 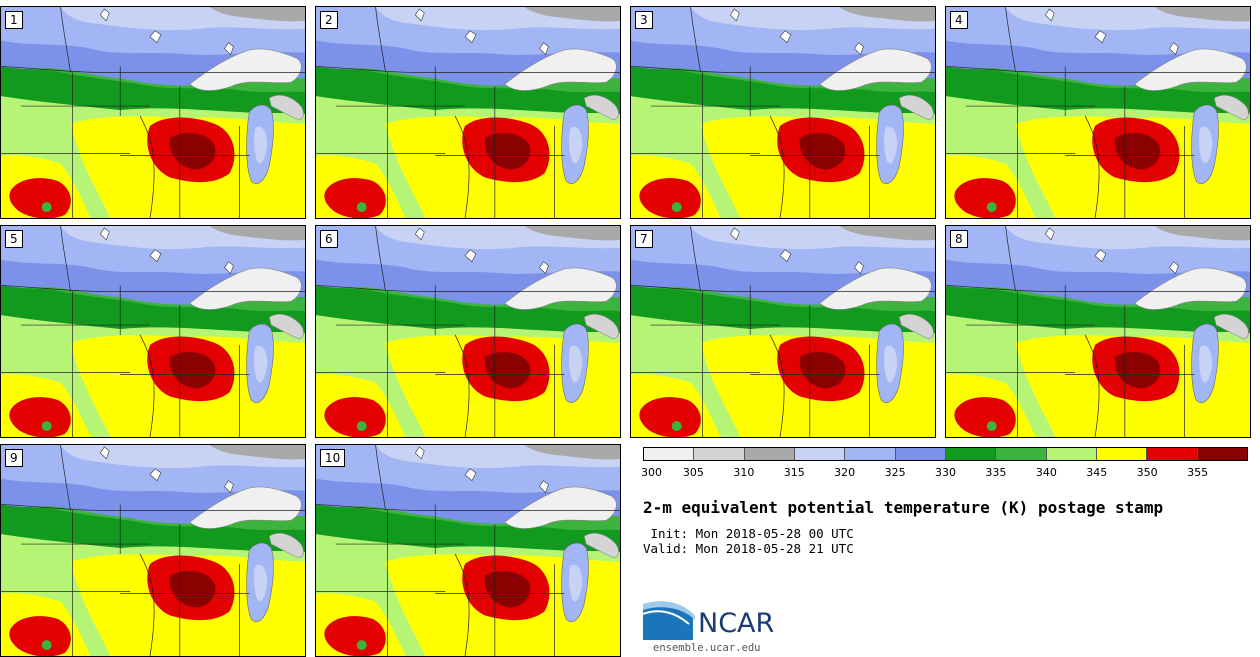 What do you see at coordinates (959, 20) in the screenshot?
I see `member-number: 4` at bounding box center [959, 20].